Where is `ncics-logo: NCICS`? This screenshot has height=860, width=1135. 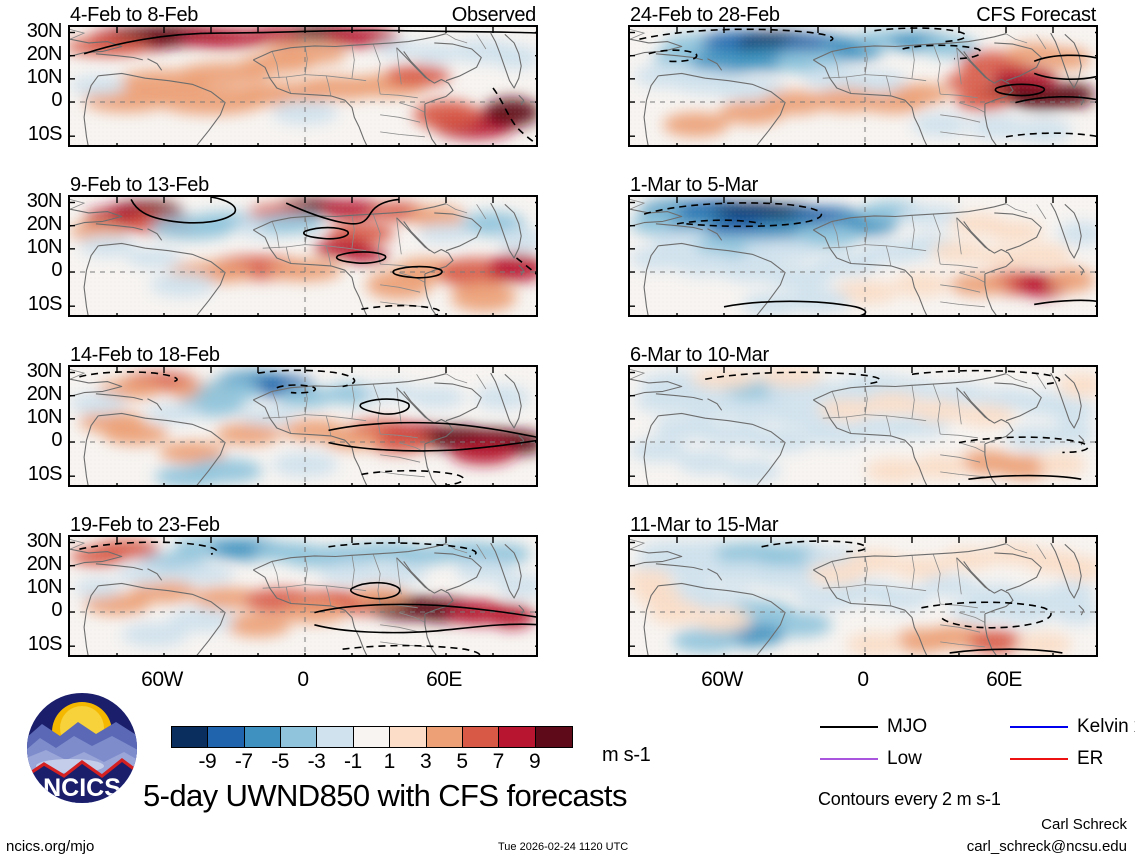 ncics-logo: NCICS is located at coordinates (85, 751).